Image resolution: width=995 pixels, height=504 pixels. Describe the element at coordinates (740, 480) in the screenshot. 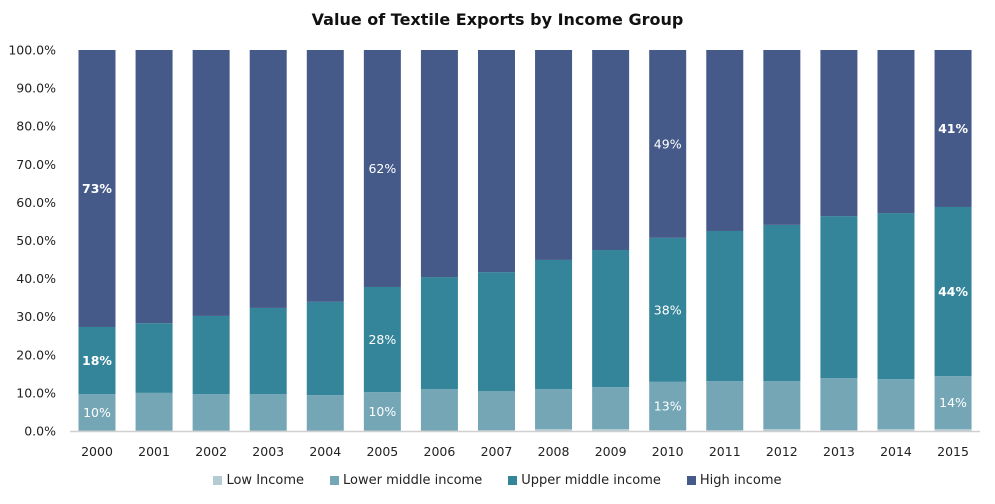

I see `legend-label: High income` at that location.